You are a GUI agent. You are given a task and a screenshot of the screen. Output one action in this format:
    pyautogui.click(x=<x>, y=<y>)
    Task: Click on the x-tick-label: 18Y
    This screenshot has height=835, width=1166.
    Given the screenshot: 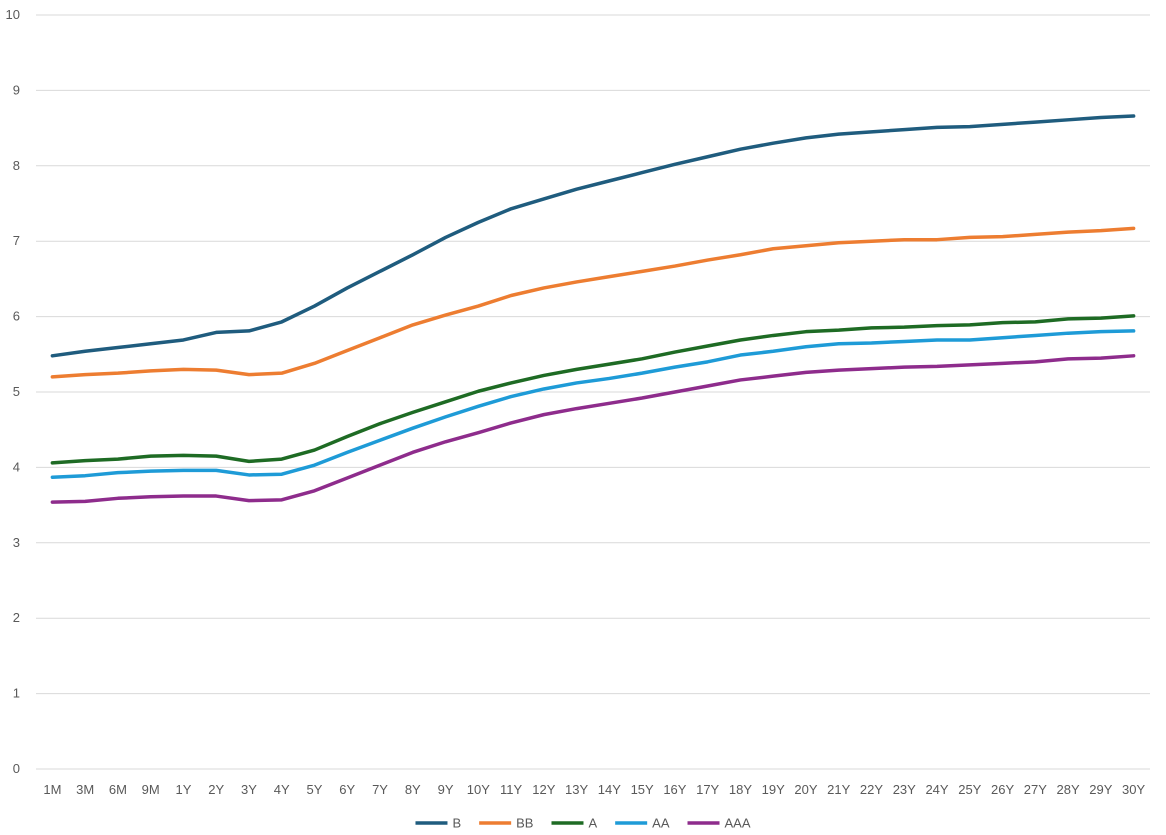 What is the action you would take?
    pyautogui.click(x=740, y=789)
    